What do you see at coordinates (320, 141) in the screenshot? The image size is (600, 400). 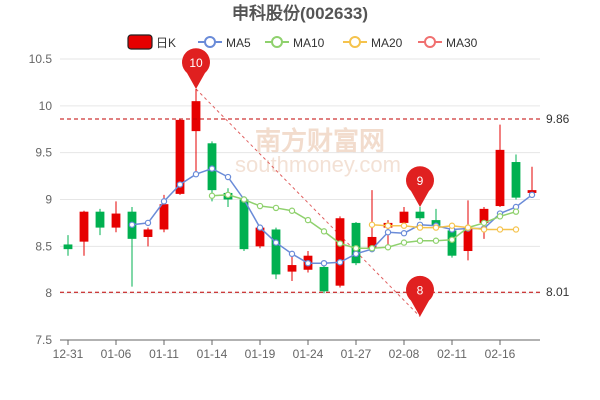 I see `watermark-text: 南方财富网` at bounding box center [320, 141].